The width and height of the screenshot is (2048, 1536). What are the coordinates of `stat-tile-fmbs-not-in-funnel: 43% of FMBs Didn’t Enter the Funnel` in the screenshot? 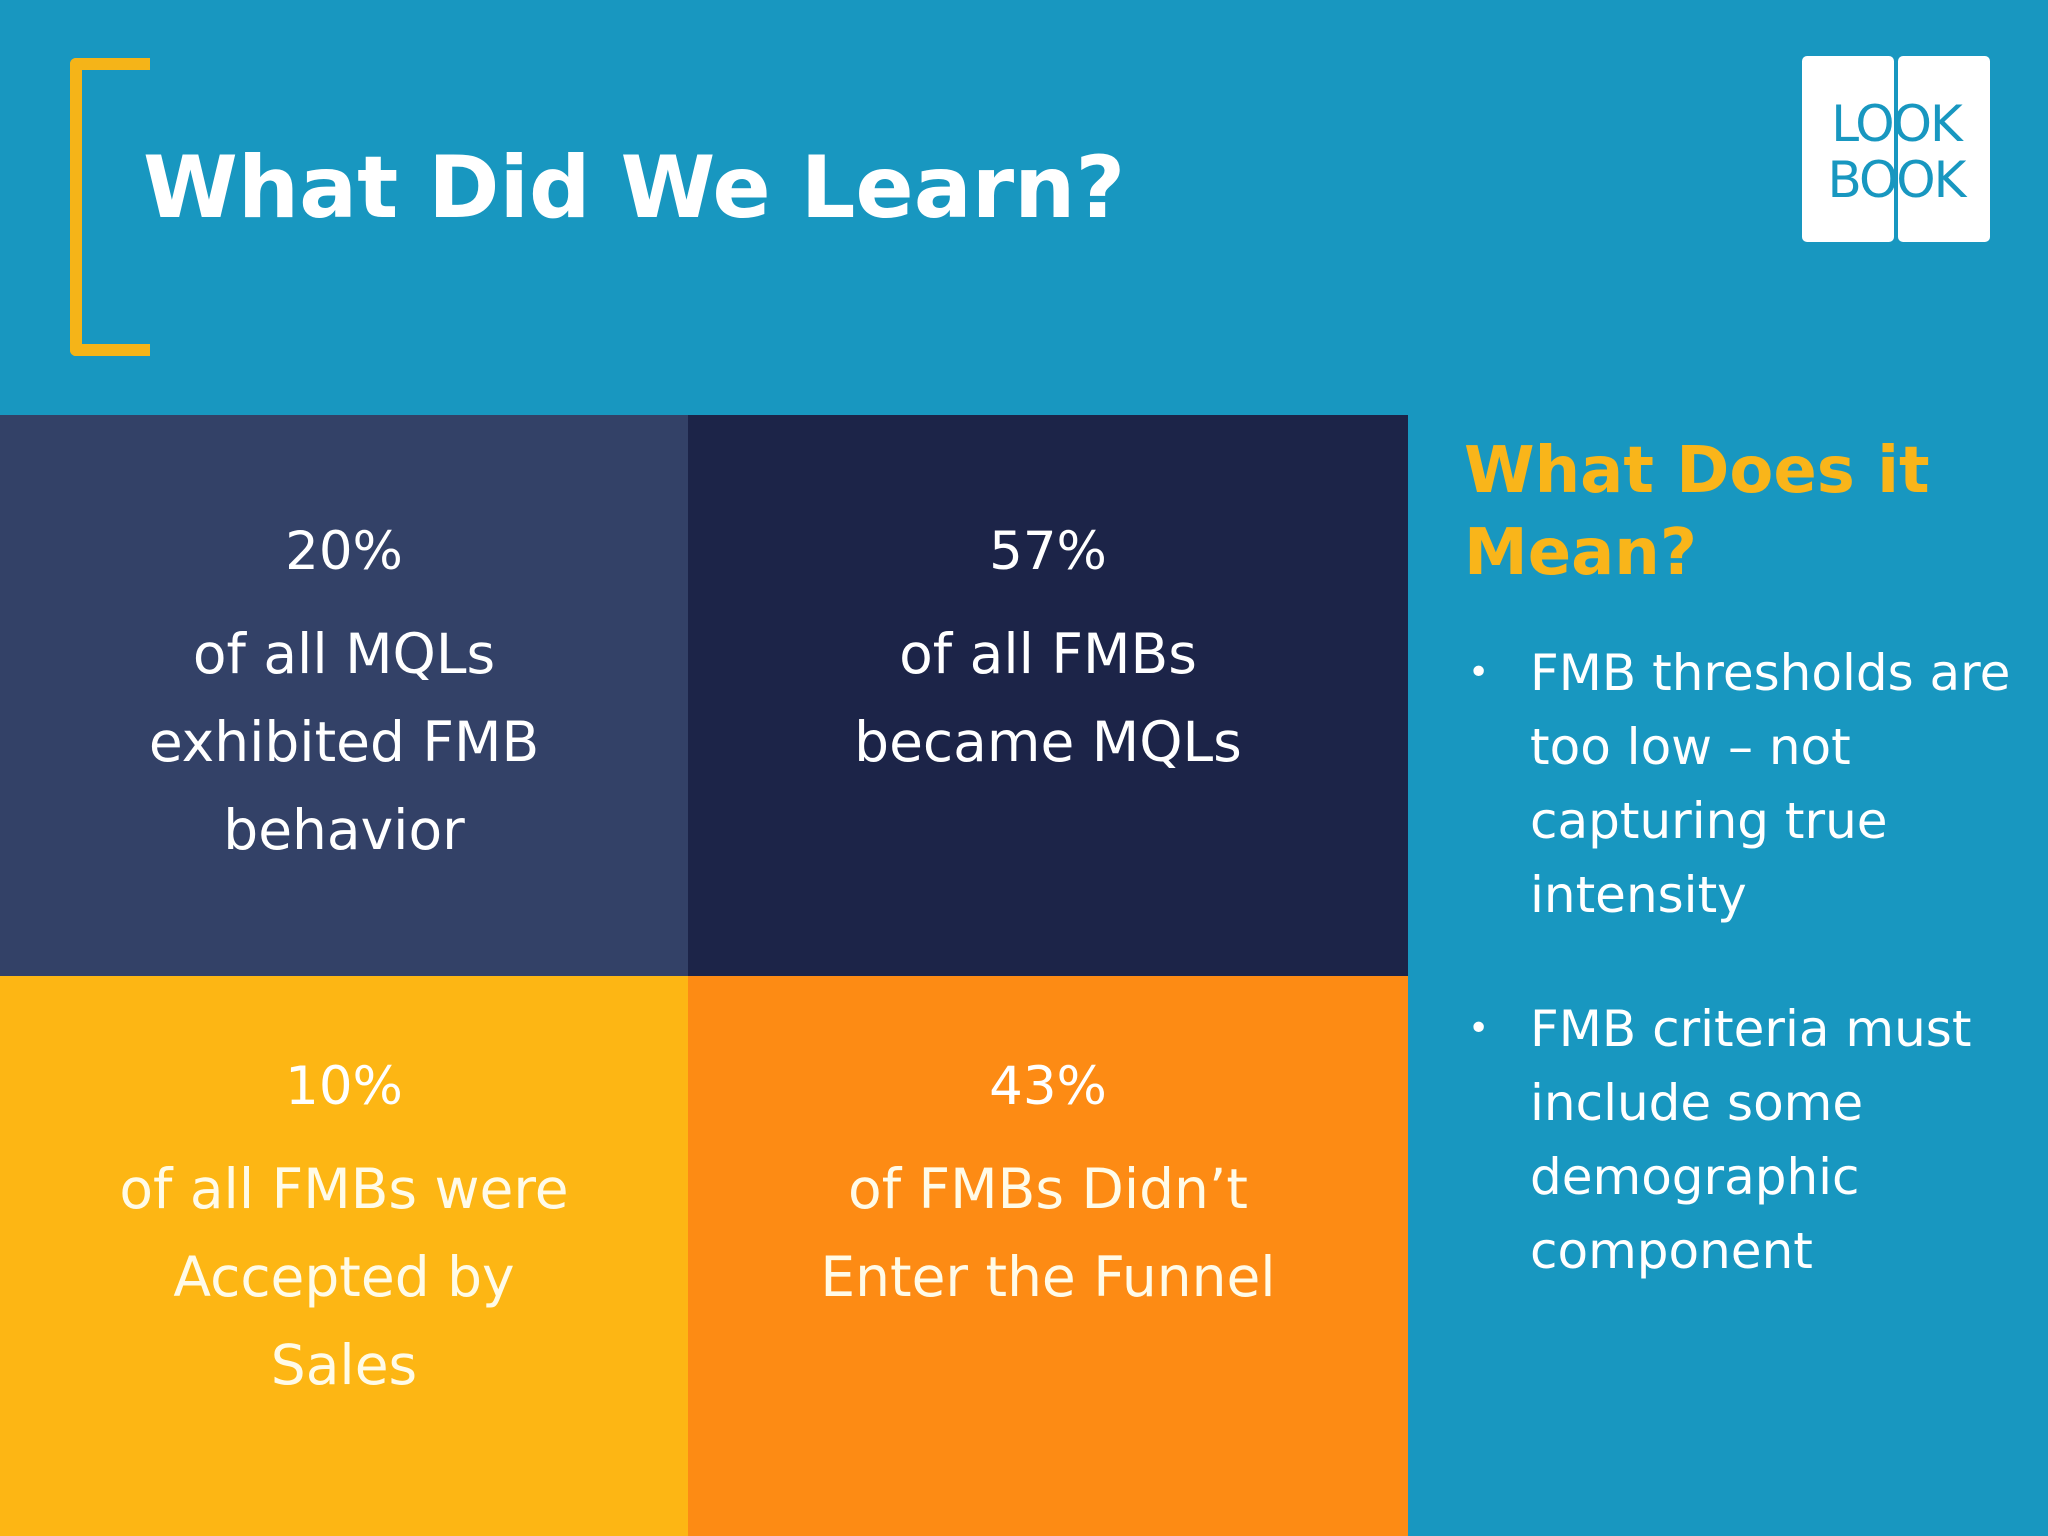 It's located at (1048, 1256).